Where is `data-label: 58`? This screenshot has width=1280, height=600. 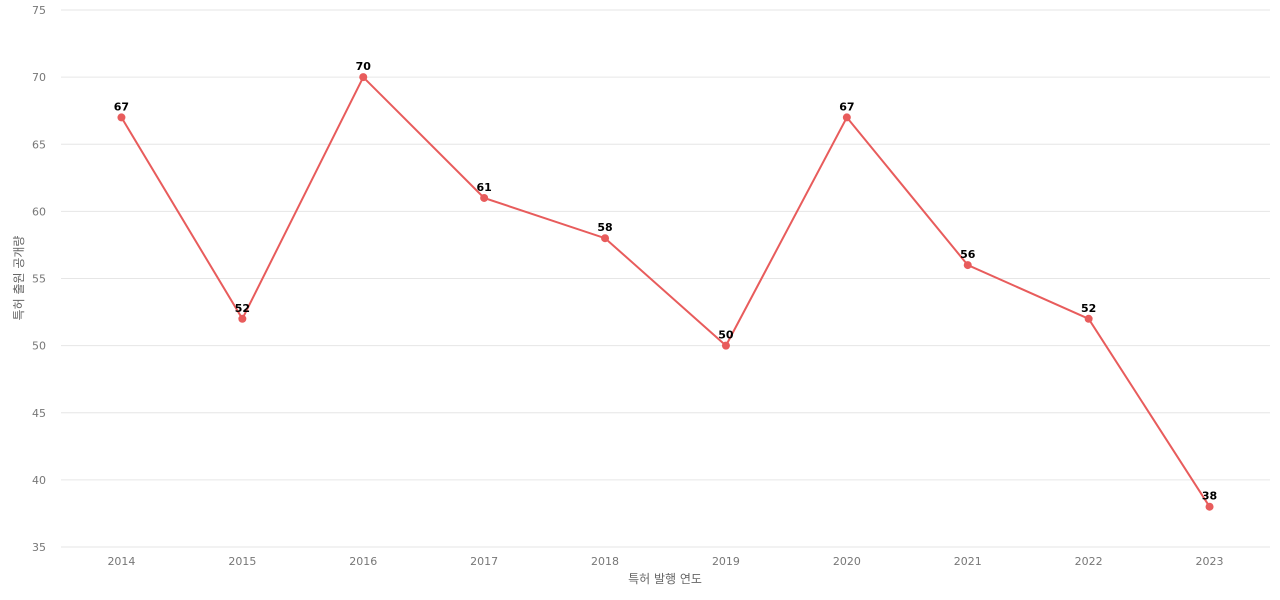 data-label: 58 is located at coordinates (604, 227).